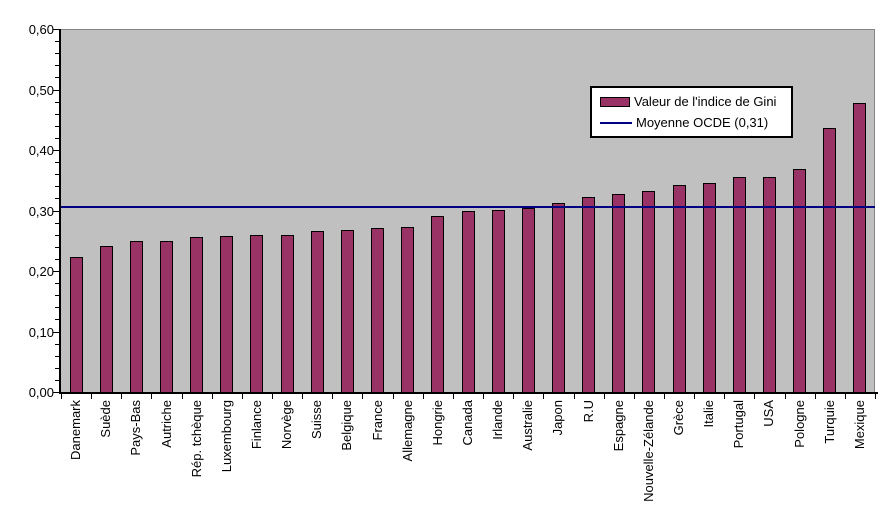  What do you see at coordinates (316, 420) in the screenshot?
I see `x-category-label: Suisse` at bounding box center [316, 420].